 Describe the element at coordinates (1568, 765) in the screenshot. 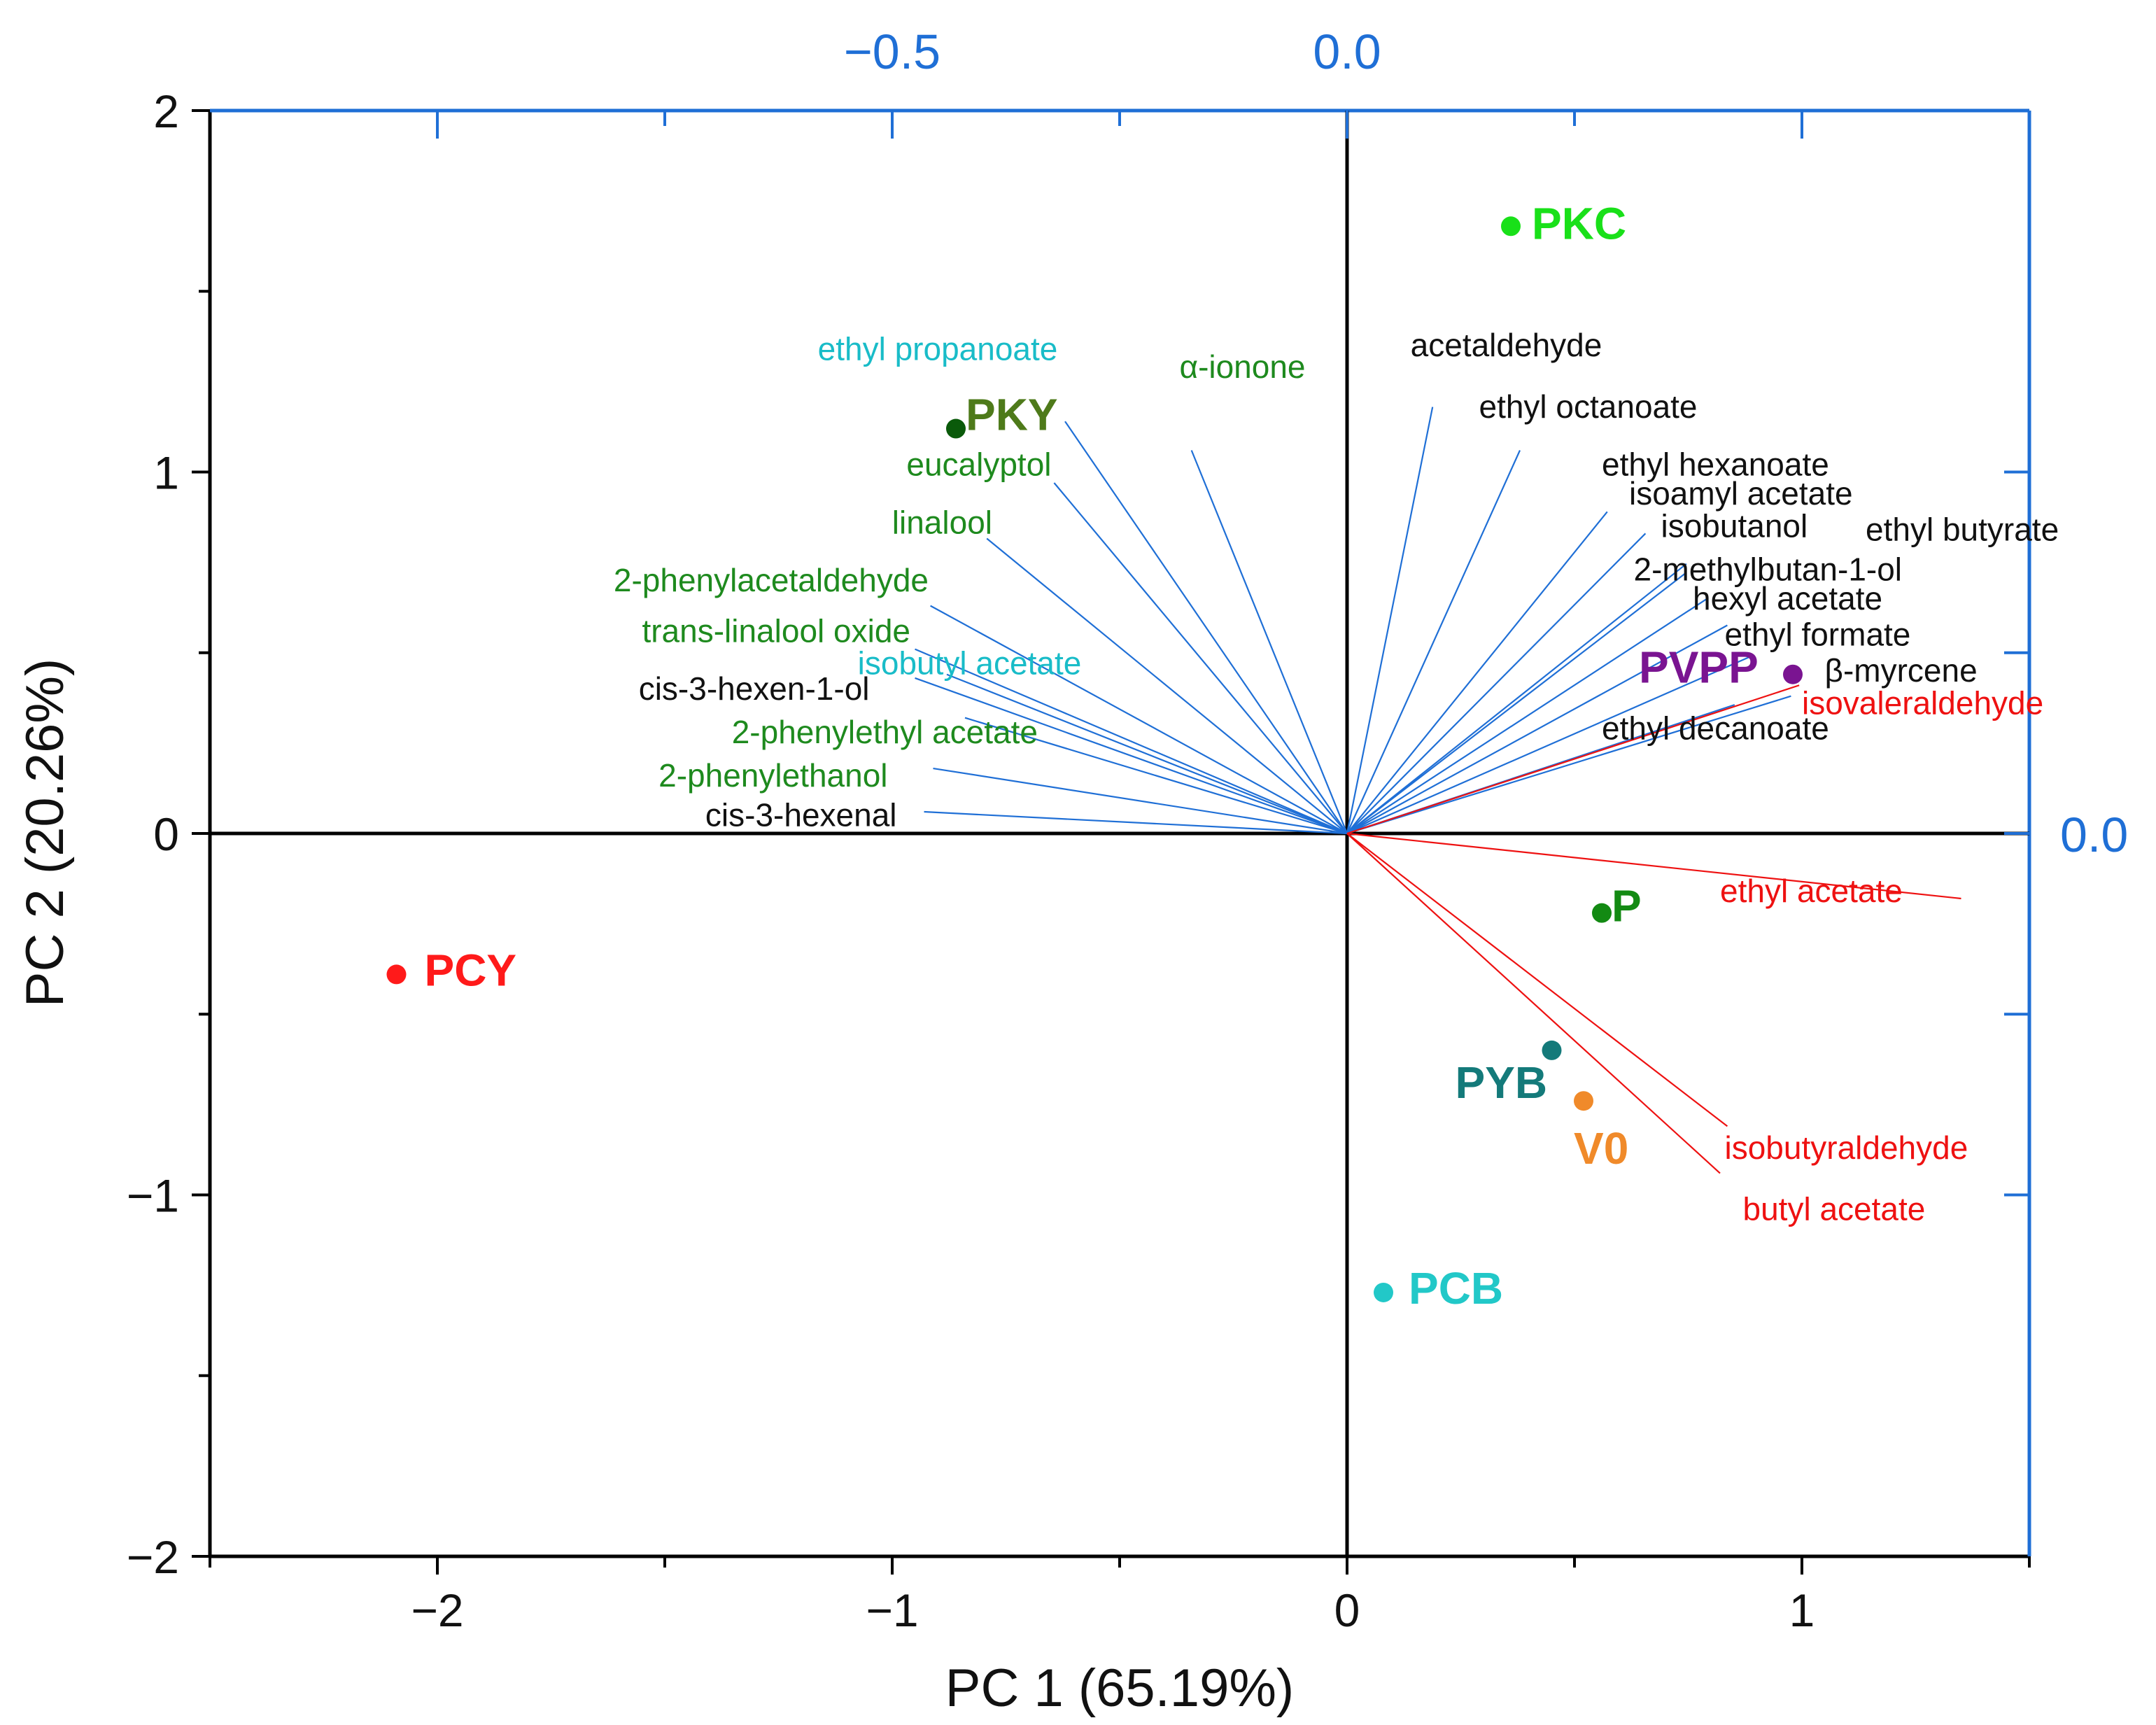

I see `loading-vector-myrcene` at that location.